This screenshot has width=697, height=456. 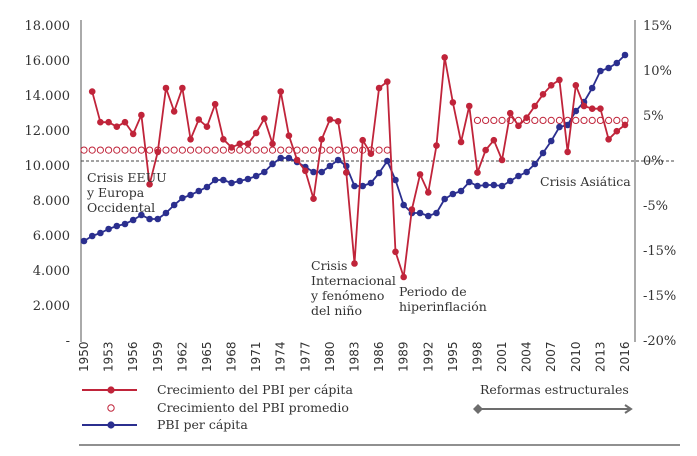 What do you see at coordinates (48, 61) in the screenshot?
I see `left-tick-label: 16.000` at bounding box center [48, 61].